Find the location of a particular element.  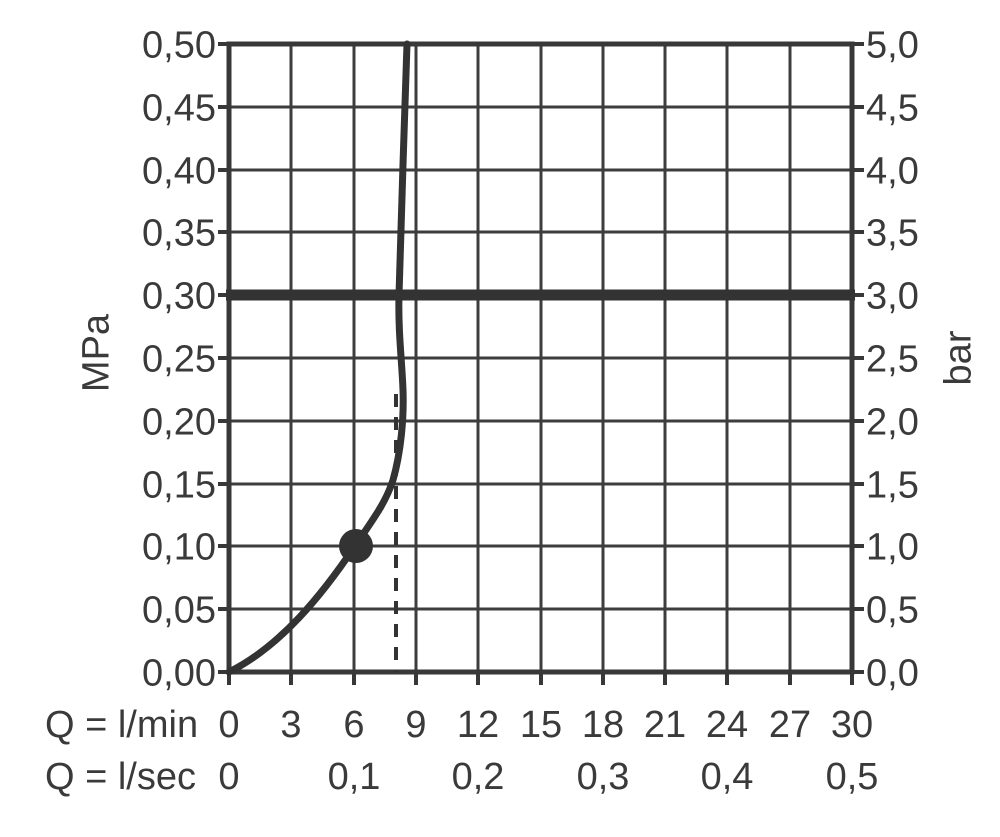

mpa-tick-label: 0,20 is located at coordinates (179, 422).